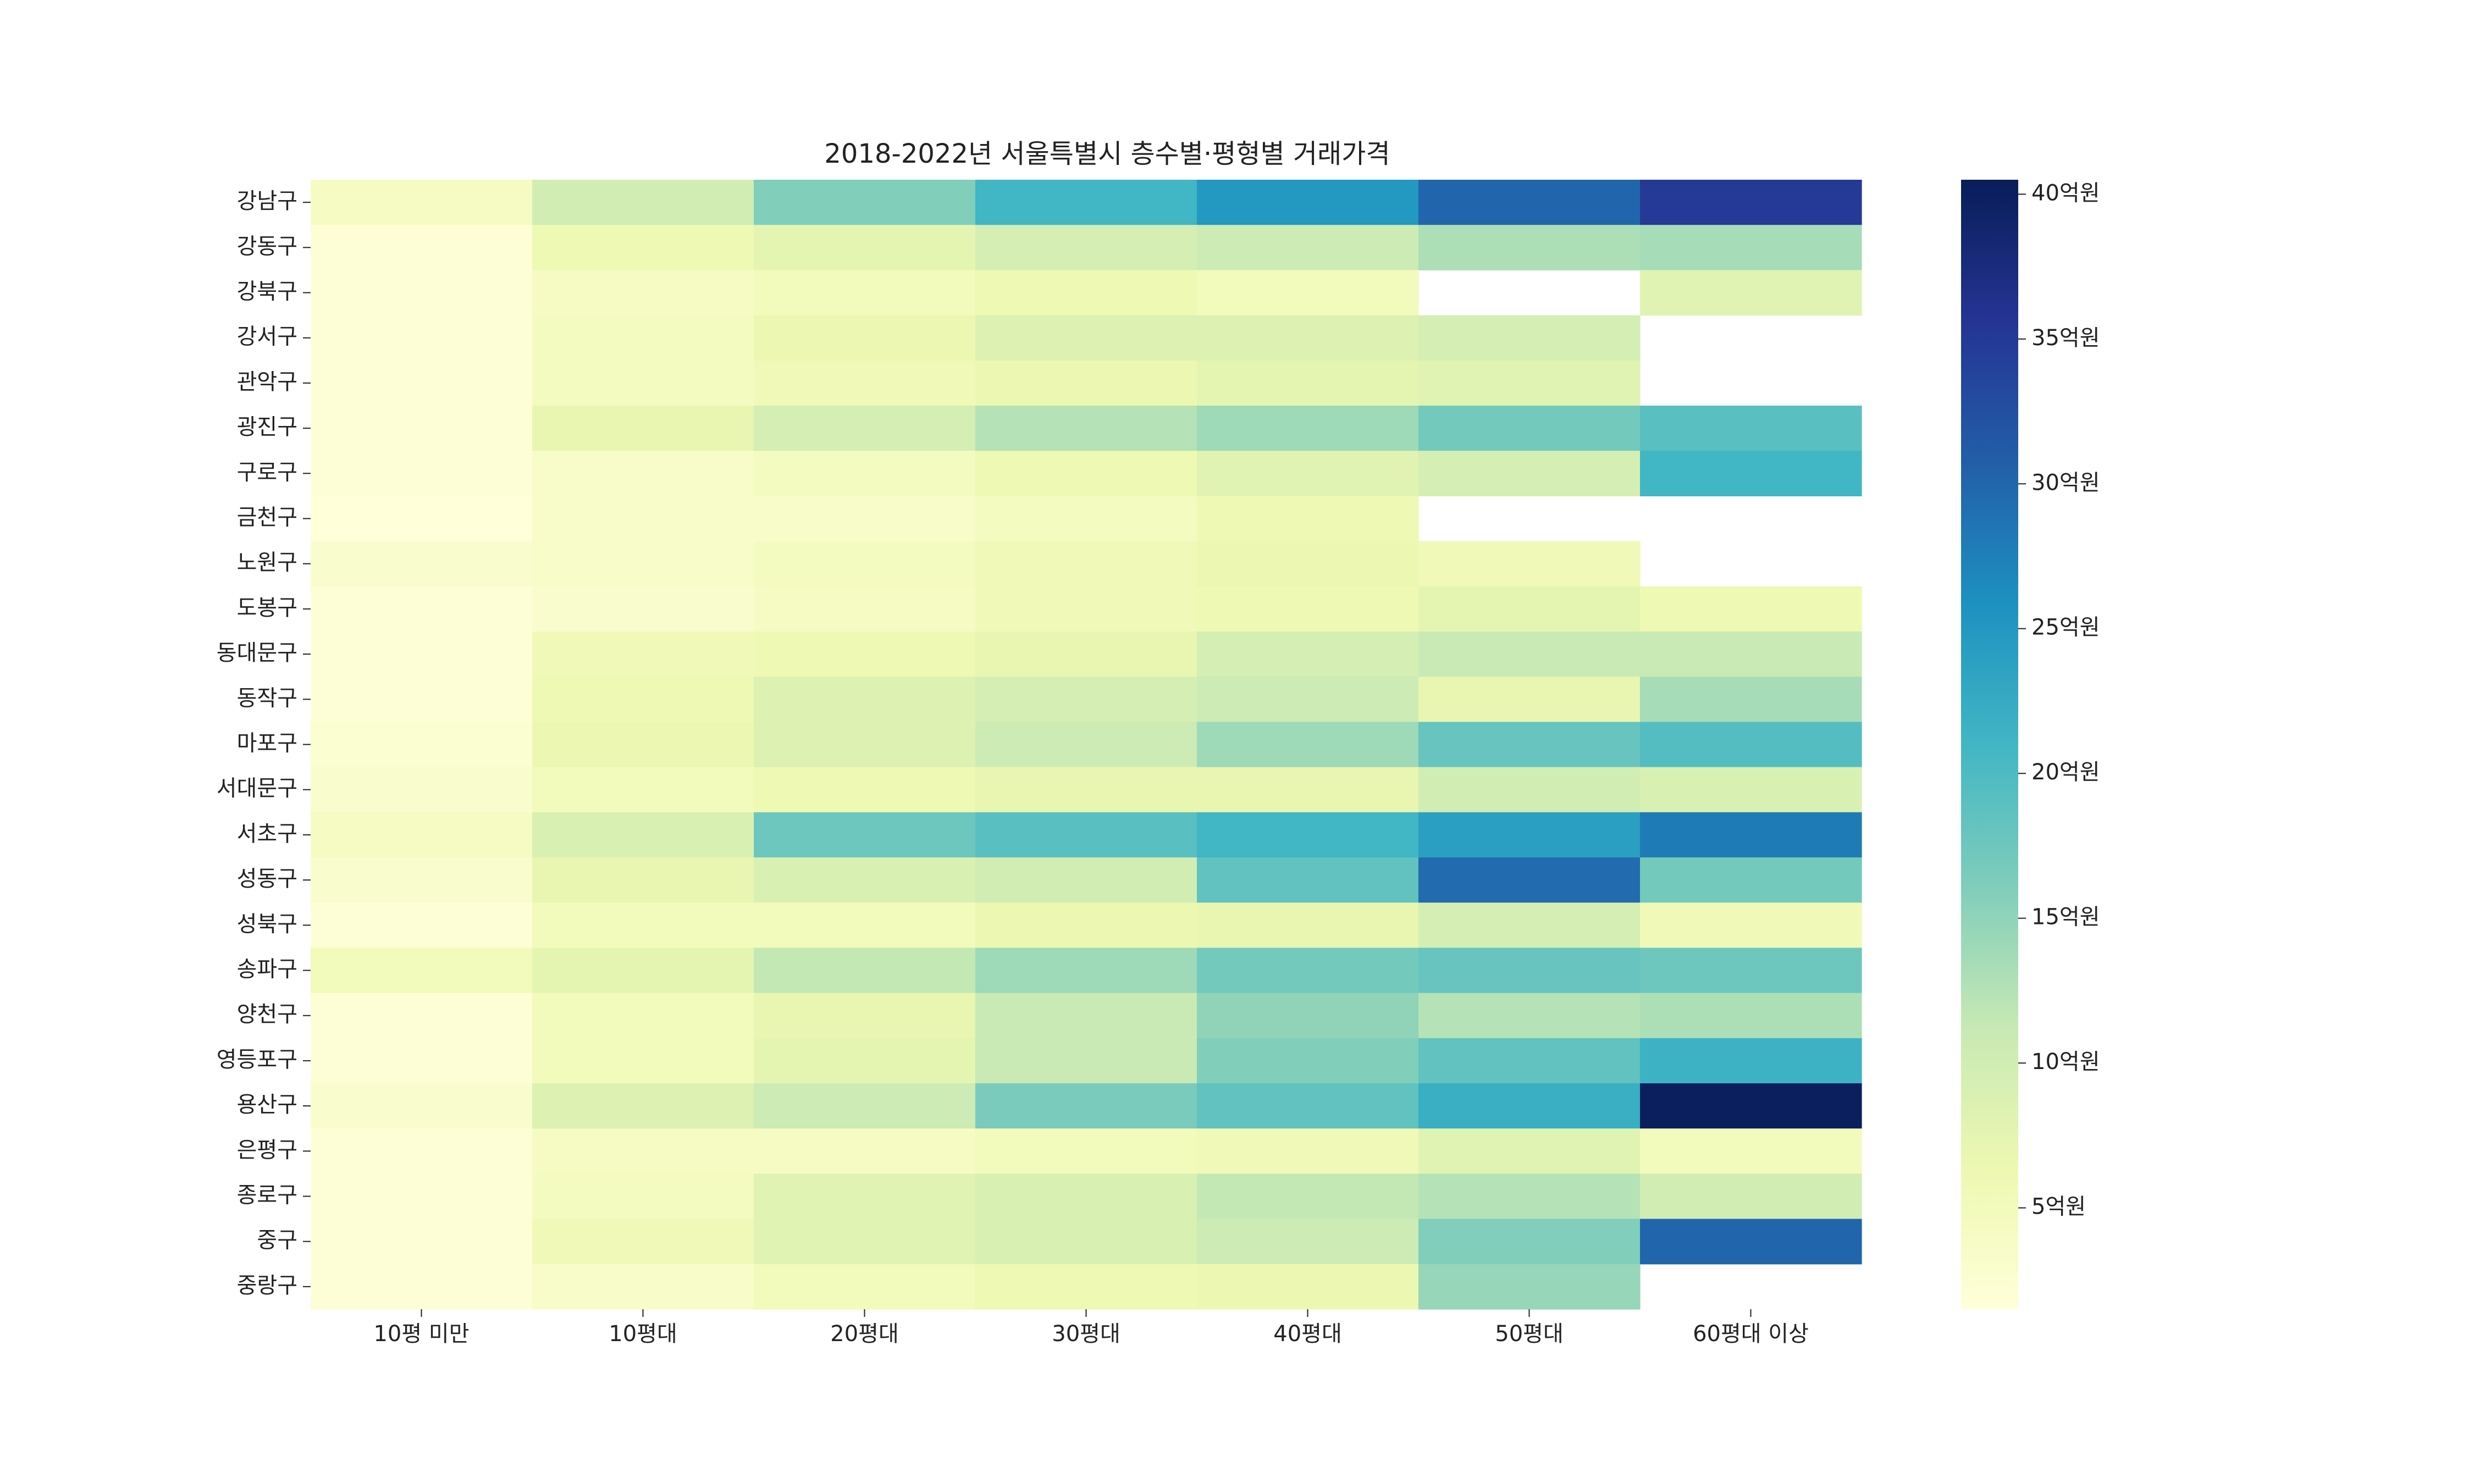  I want to click on y-tick-label: 서초구, so click(267, 833).